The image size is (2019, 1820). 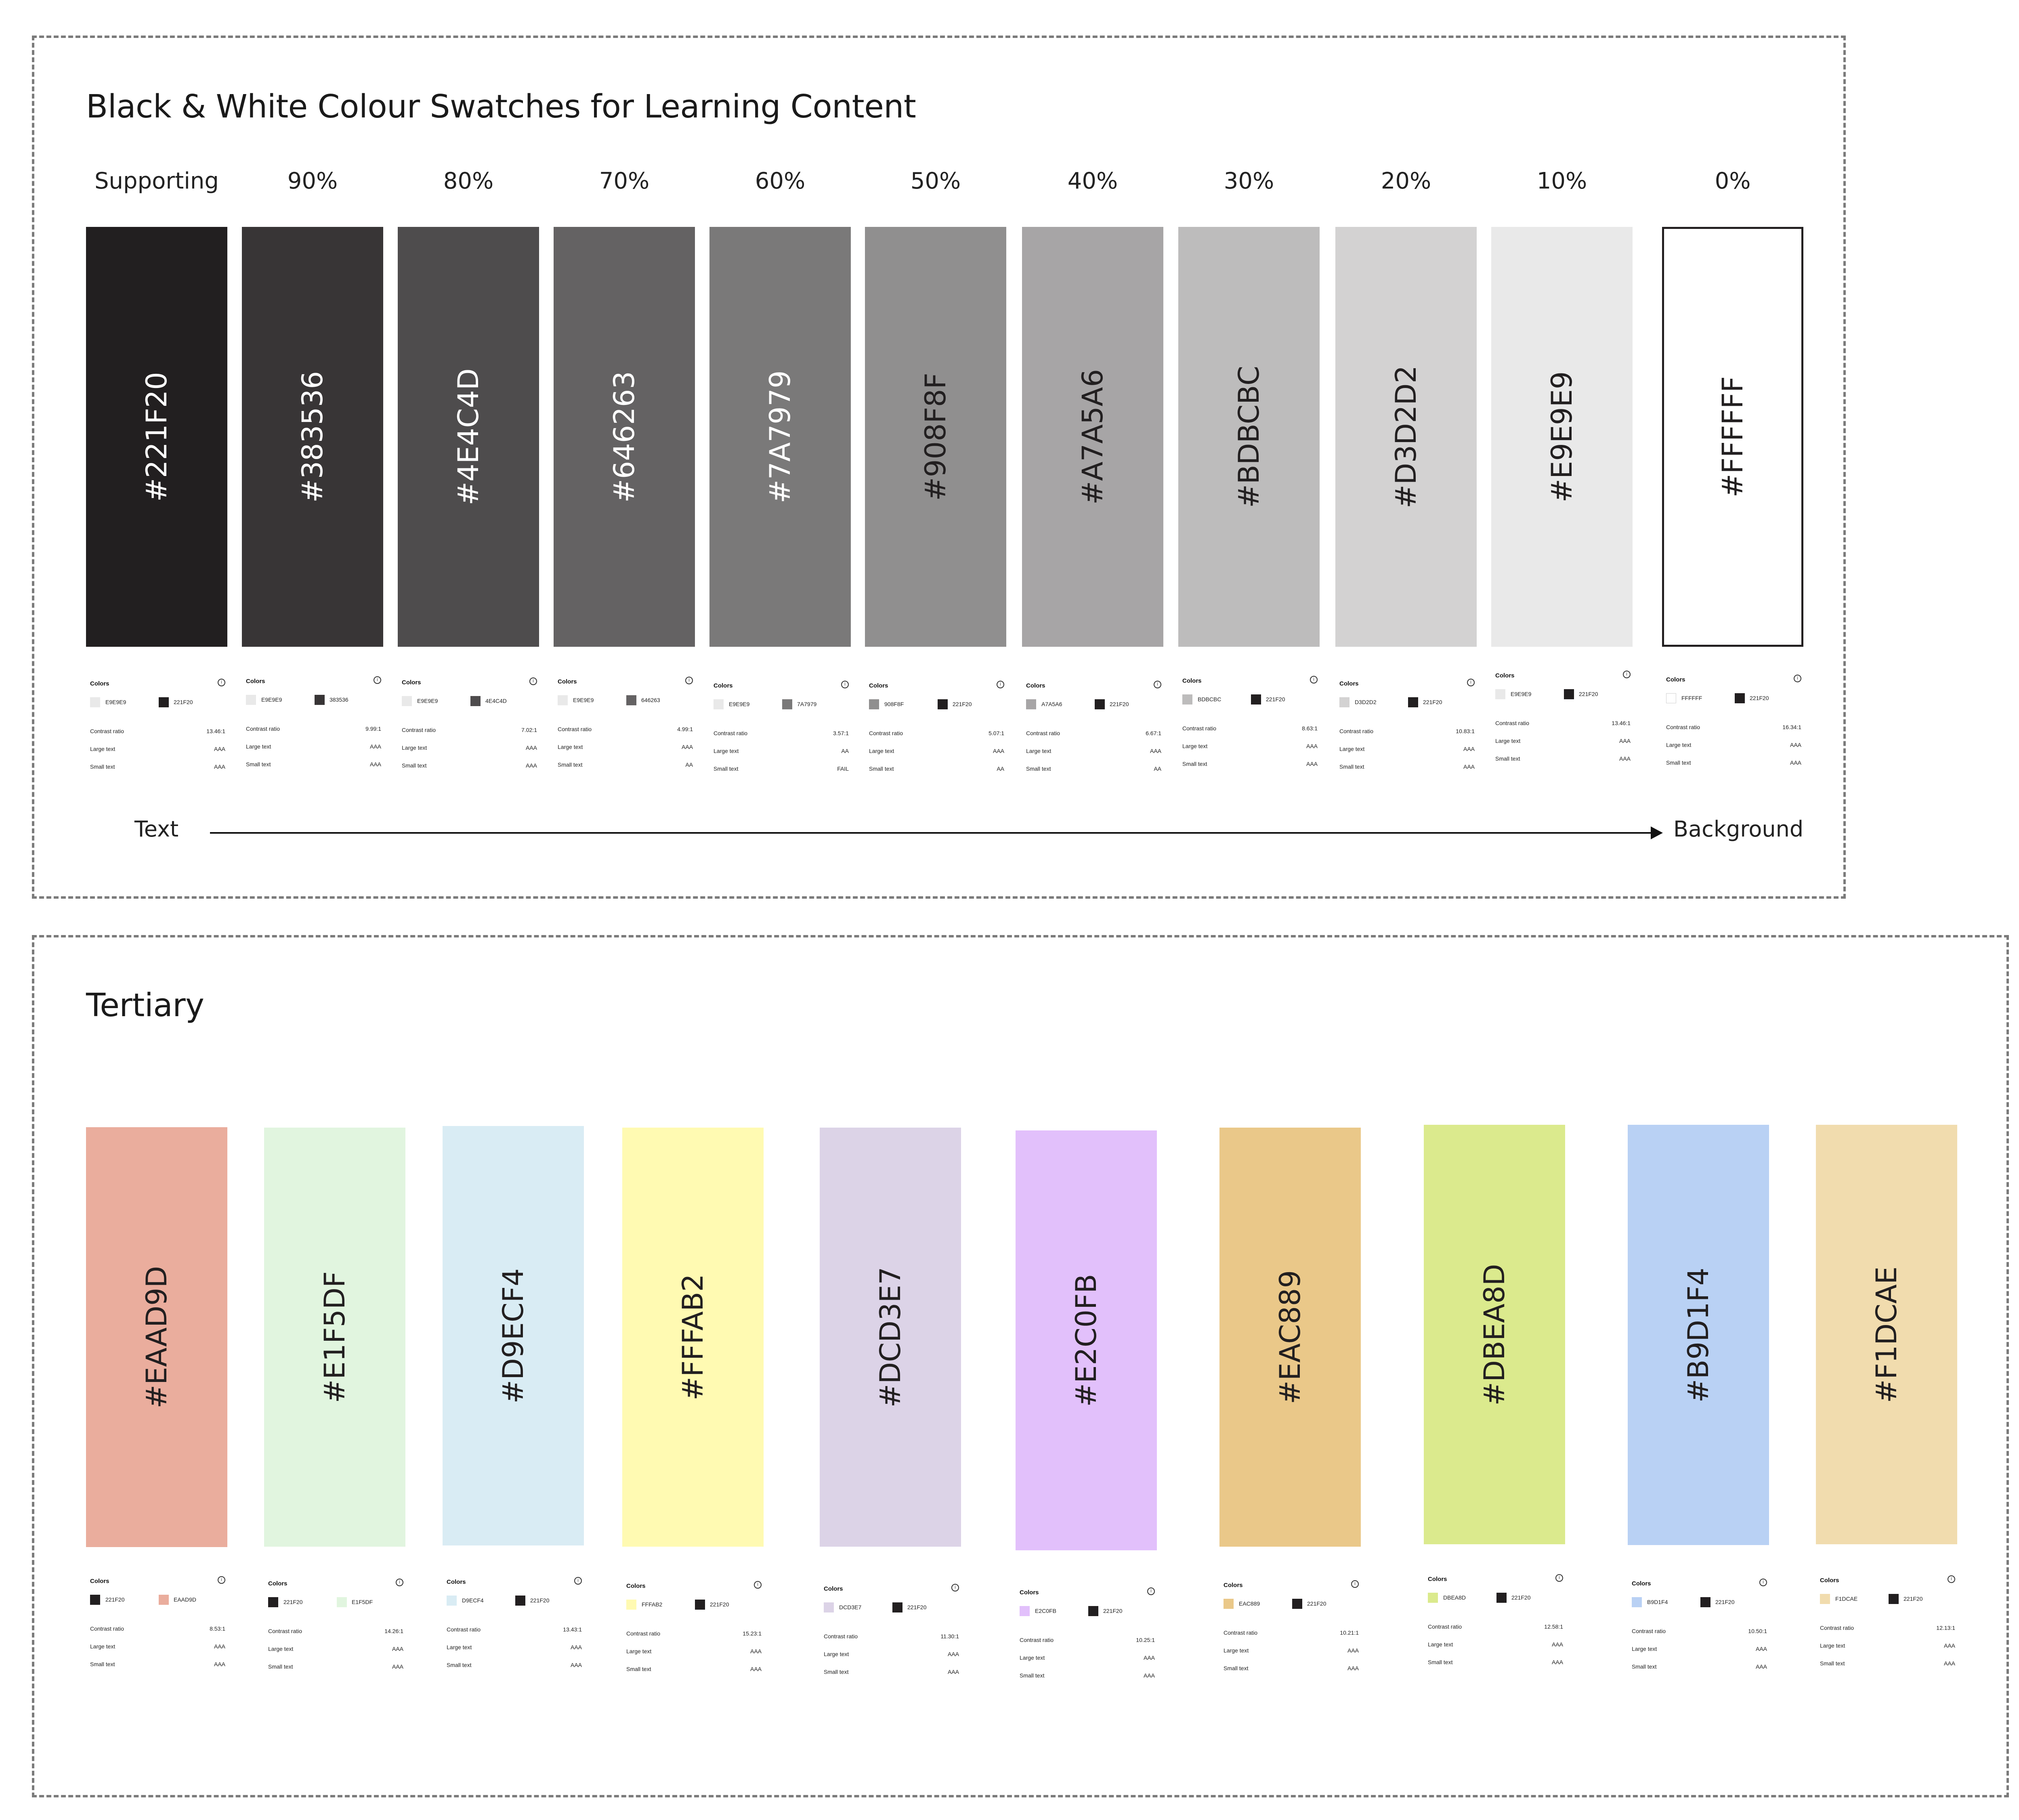 What do you see at coordinates (468, 181) in the screenshot?
I see `column-header: 80%` at bounding box center [468, 181].